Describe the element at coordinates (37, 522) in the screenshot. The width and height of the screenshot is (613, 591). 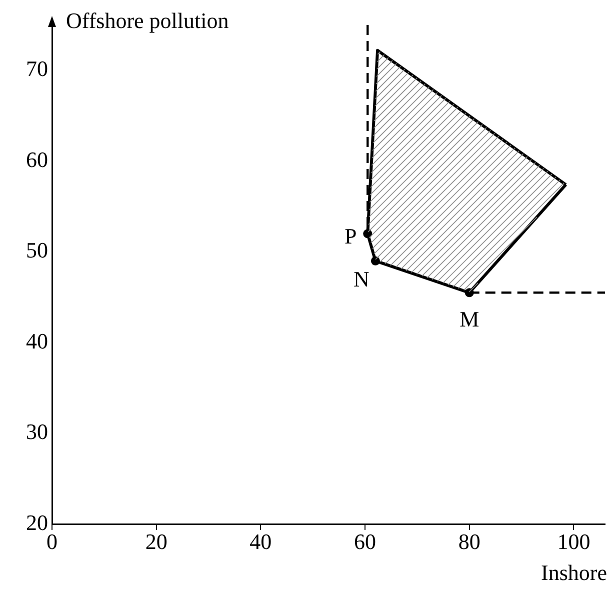
I see `y-tick-label: 20` at that location.